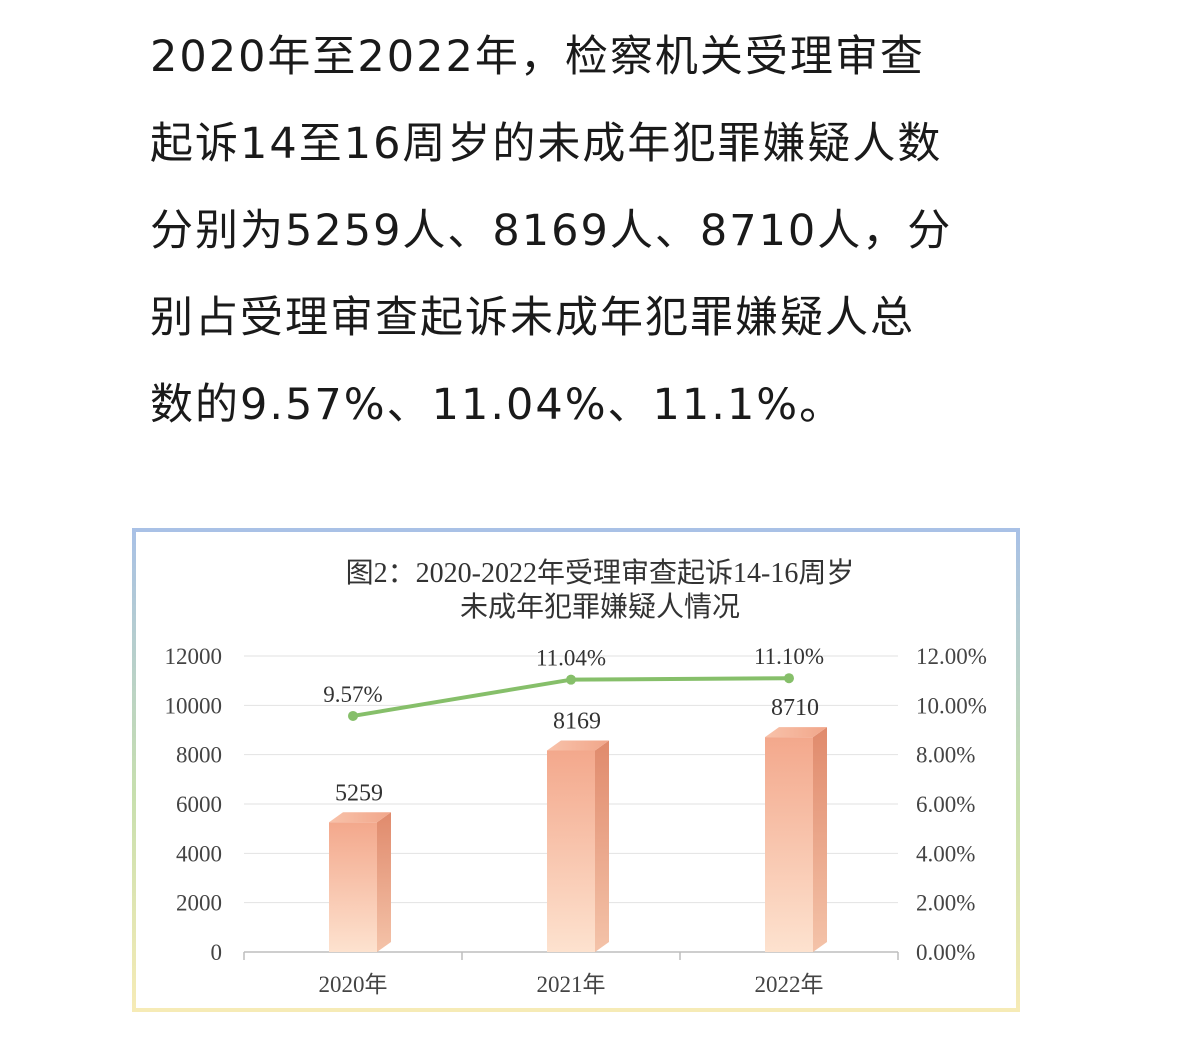 The height and width of the screenshot is (1043, 1200). I want to click on line-data-label: 9.57%, so click(352, 694).